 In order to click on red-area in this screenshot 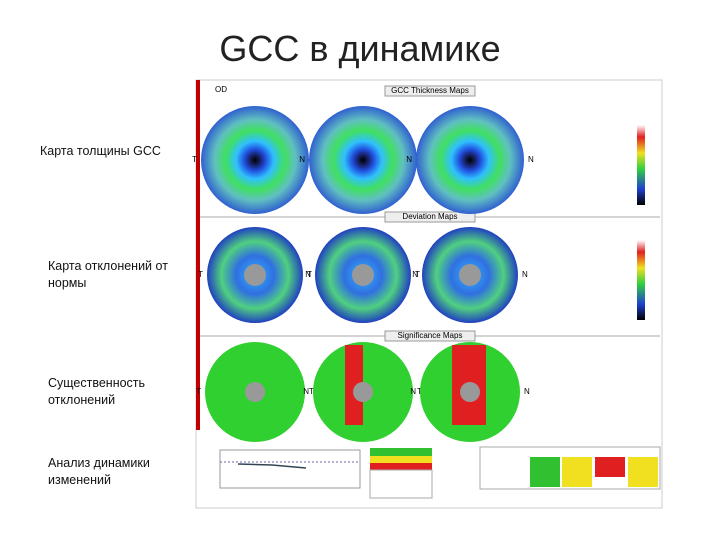, I will do `click(354, 385)`.